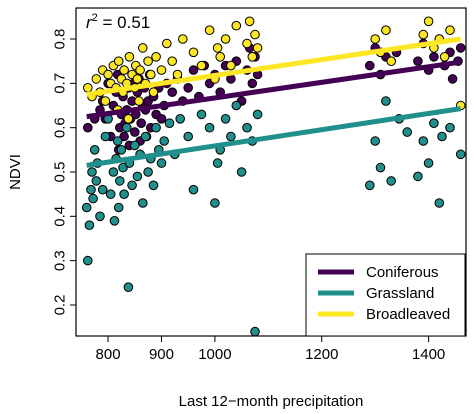 Image resolution: width=474 pixels, height=414 pixels. What do you see at coordinates (274, 66) in the screenshot?
I see `broadleaved-trend-line` at bounding box center [274, 66].